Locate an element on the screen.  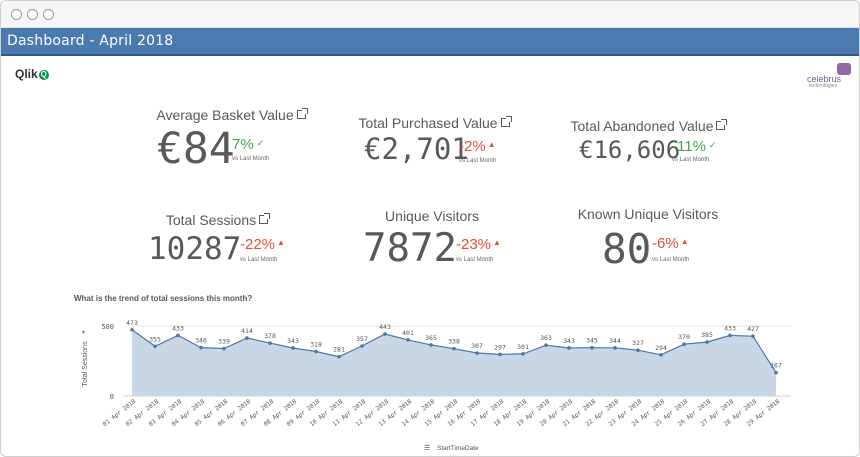
data-label: 355 is located at coordinates (155, 339).